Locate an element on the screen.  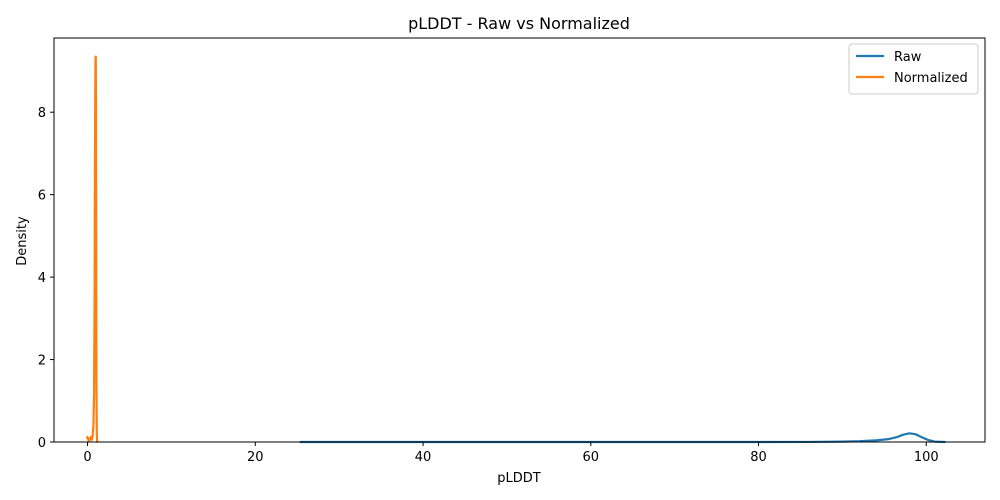
x-tick-label: 80 is located at coordinates (758, 457).